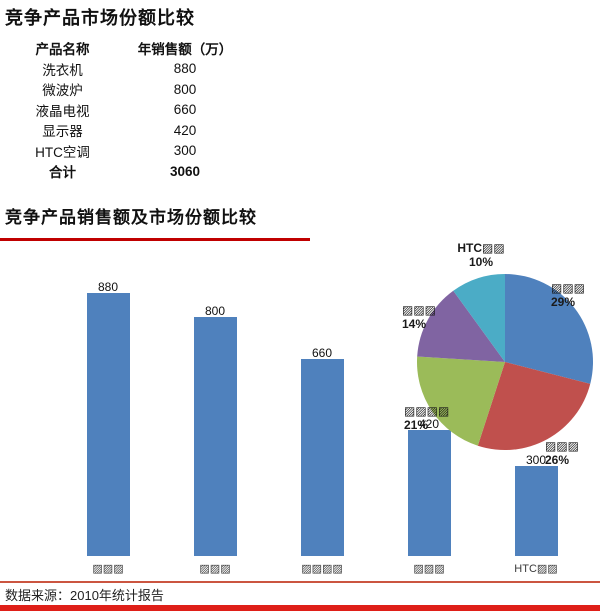  What do you see at coordinates (131, 217) in the screenshot?
I see `section-title: 竞争产品销售额及市场份额比较` at bounding box center [131, 217].